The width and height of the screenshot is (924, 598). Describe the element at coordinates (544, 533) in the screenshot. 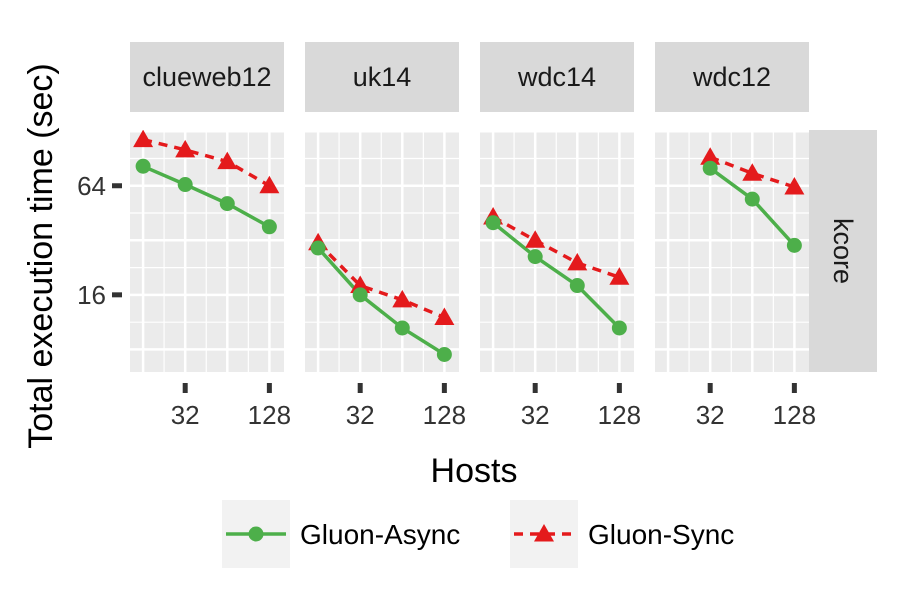

I see `legend-key-point-gluon-sync` at that location.